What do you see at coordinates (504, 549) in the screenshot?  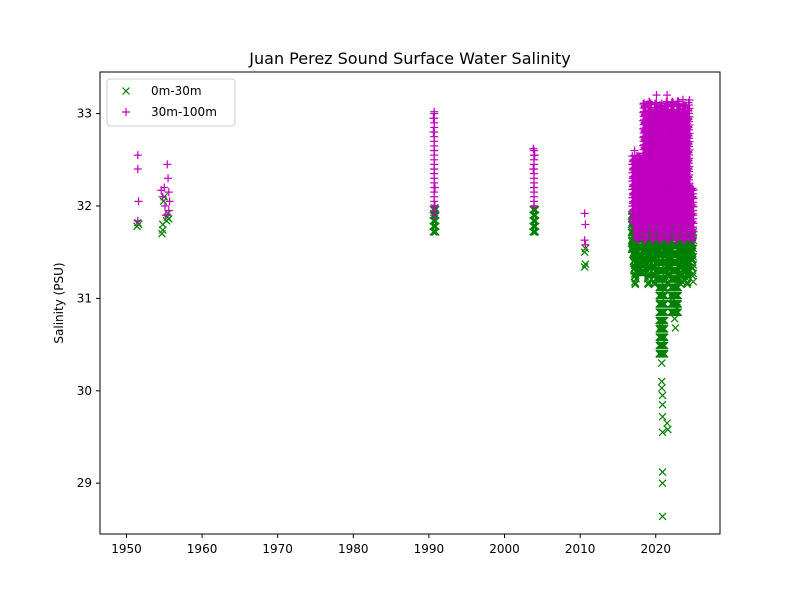 I see `x-tick-label: 2000` at bounding box center [504, 549].